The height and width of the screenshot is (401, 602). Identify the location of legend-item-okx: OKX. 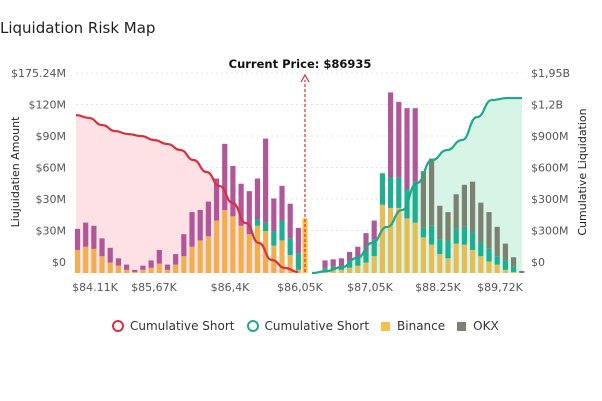
(478, 326).